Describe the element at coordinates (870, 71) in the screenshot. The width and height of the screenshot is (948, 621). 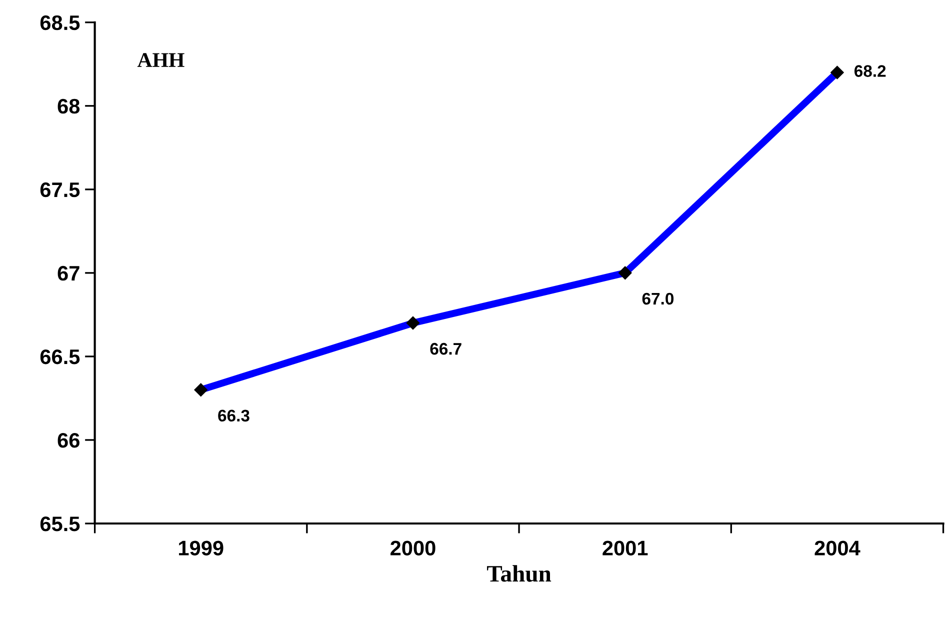
I see `data-label: 68.2` at that location.